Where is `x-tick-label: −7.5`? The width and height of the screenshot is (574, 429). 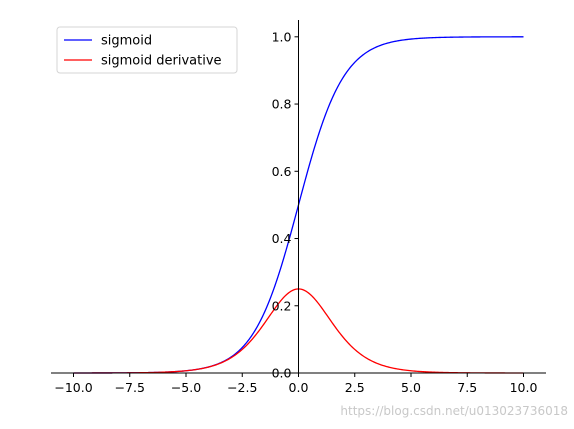
x-tick-label: −7.5 is located at coordinates (130, 387).